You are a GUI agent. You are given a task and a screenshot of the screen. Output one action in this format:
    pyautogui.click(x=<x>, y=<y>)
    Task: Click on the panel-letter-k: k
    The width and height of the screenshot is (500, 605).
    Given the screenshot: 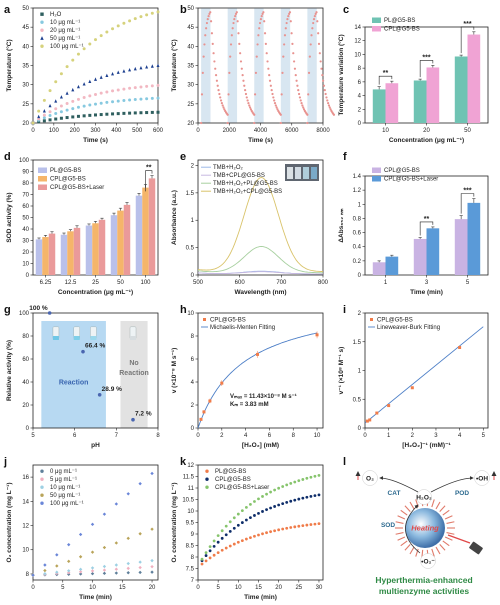 What is the action you would take?
    pyautogui.click(x=183, y=462)
    